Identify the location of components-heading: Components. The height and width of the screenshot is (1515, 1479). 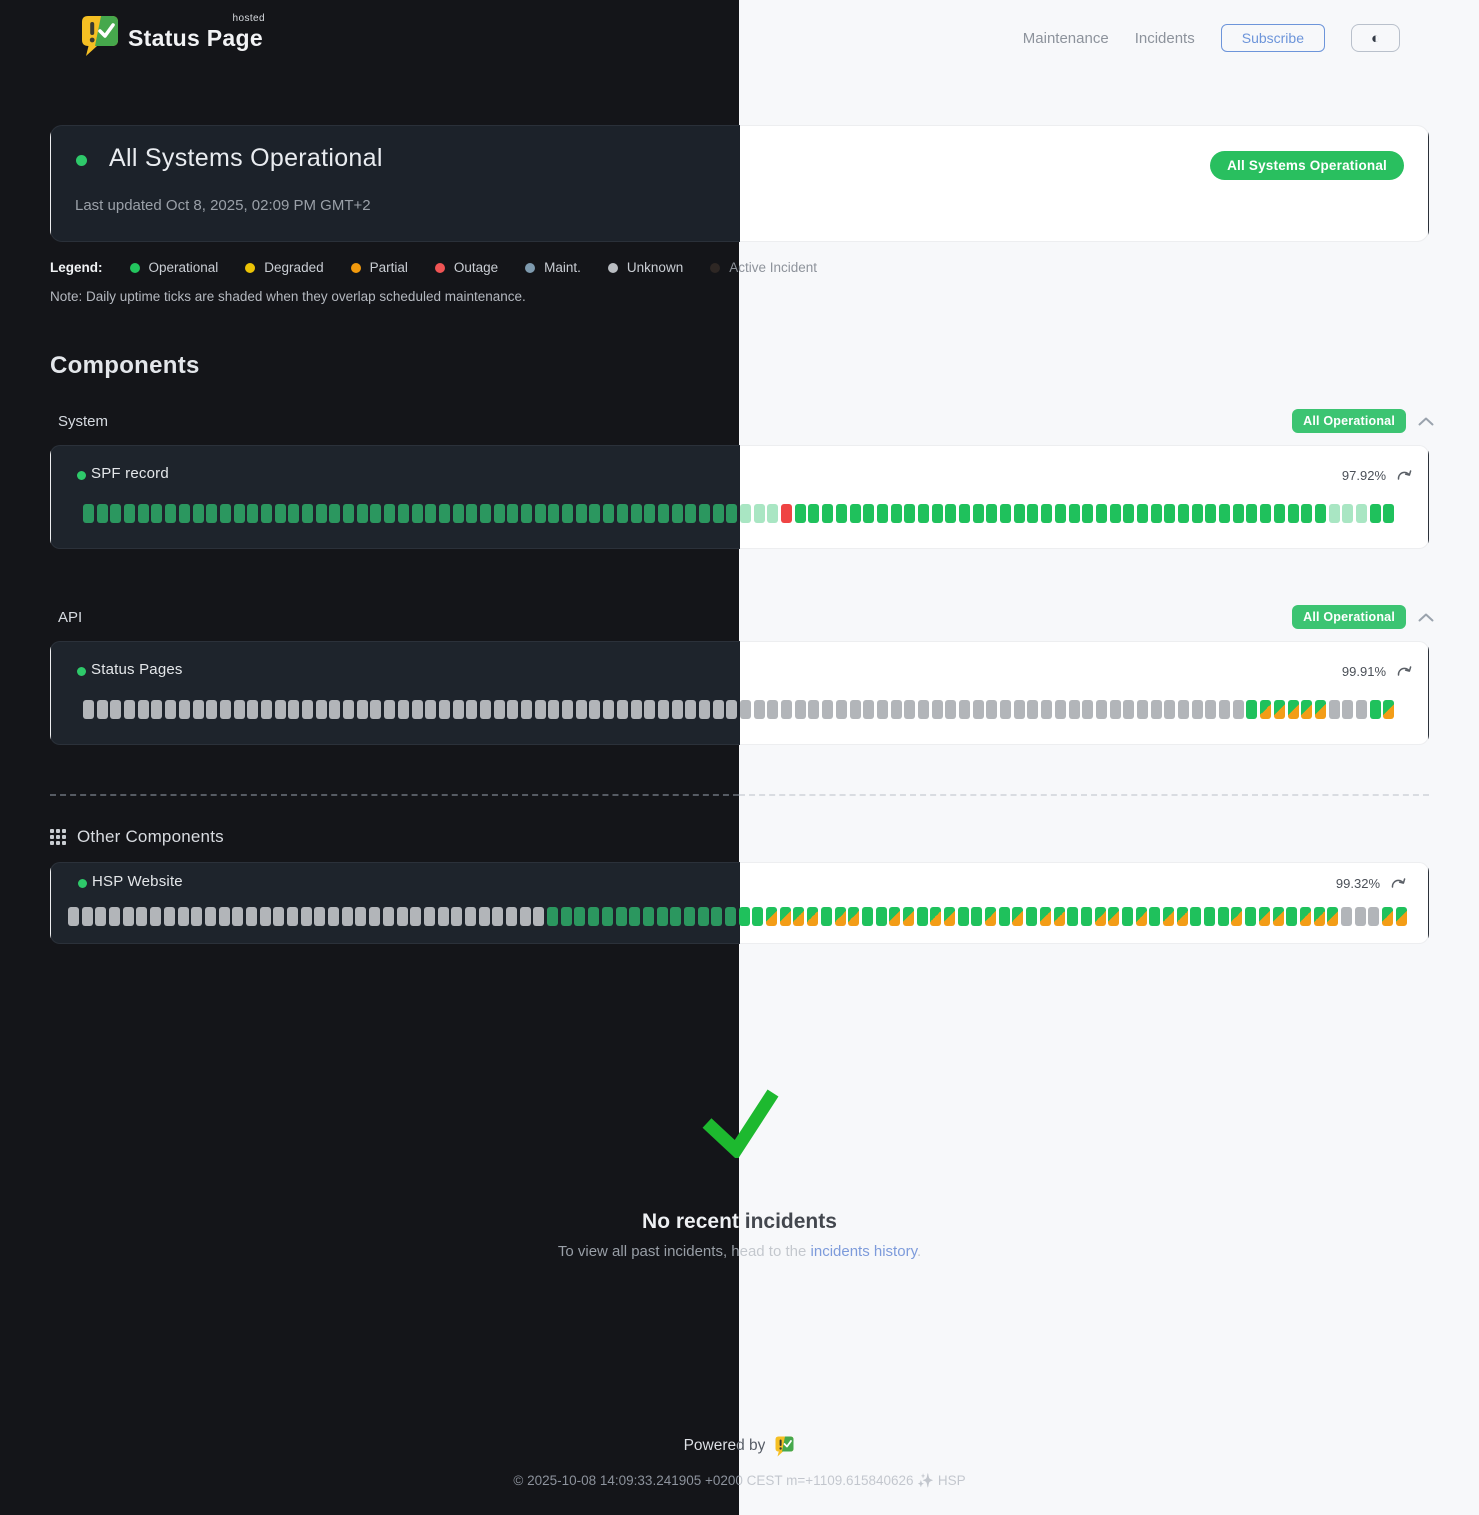
(125, 365).